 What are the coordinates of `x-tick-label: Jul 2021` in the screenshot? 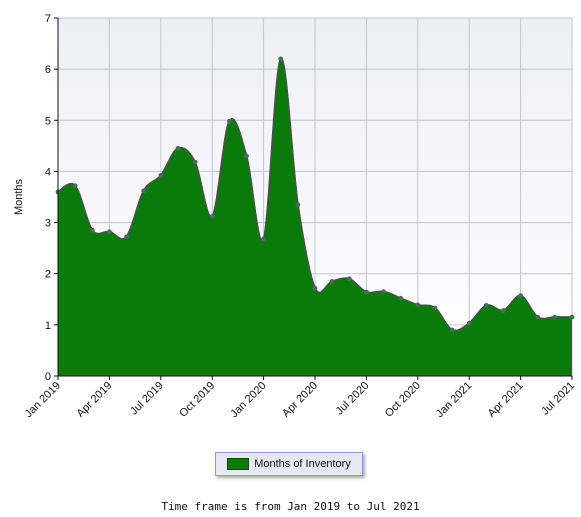 It's located at (558, 399).